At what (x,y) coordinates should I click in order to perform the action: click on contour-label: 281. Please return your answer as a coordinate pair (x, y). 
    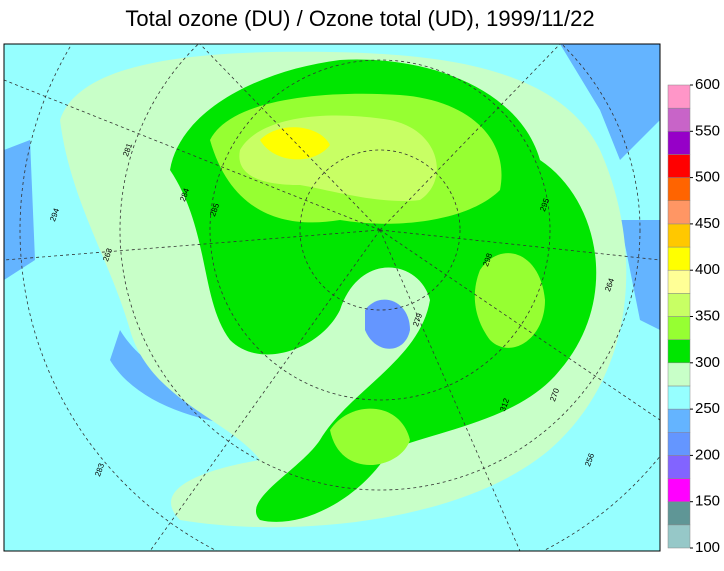
    Looking at the image, I should click on (127, 150).